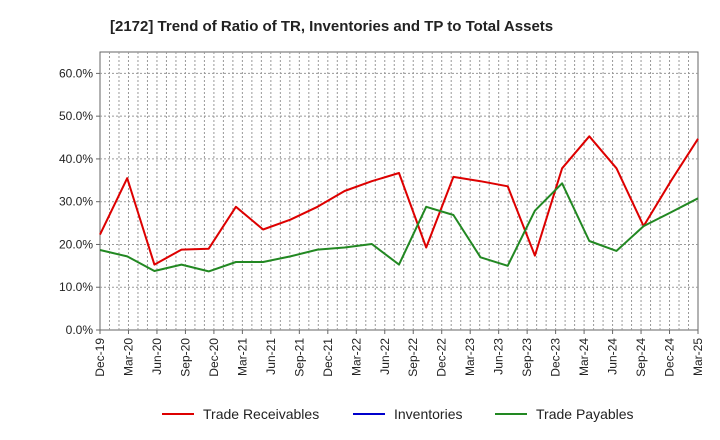 The image size is (720, 440). I want to click on y-axis-ticks: 0.0% 10.0% 20.0% 30.0% 40.0% 50.0% 60.0%, so click(79, 201).